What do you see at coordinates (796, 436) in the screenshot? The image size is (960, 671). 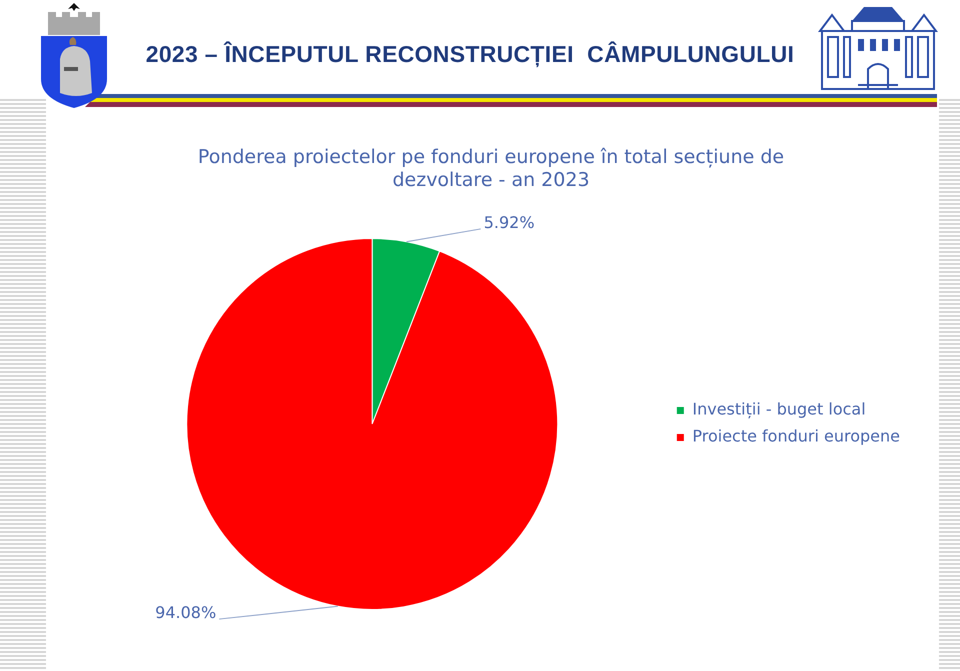 I see `legend-label: Proiecte fonduri europene` at bounding box center [796, 436].